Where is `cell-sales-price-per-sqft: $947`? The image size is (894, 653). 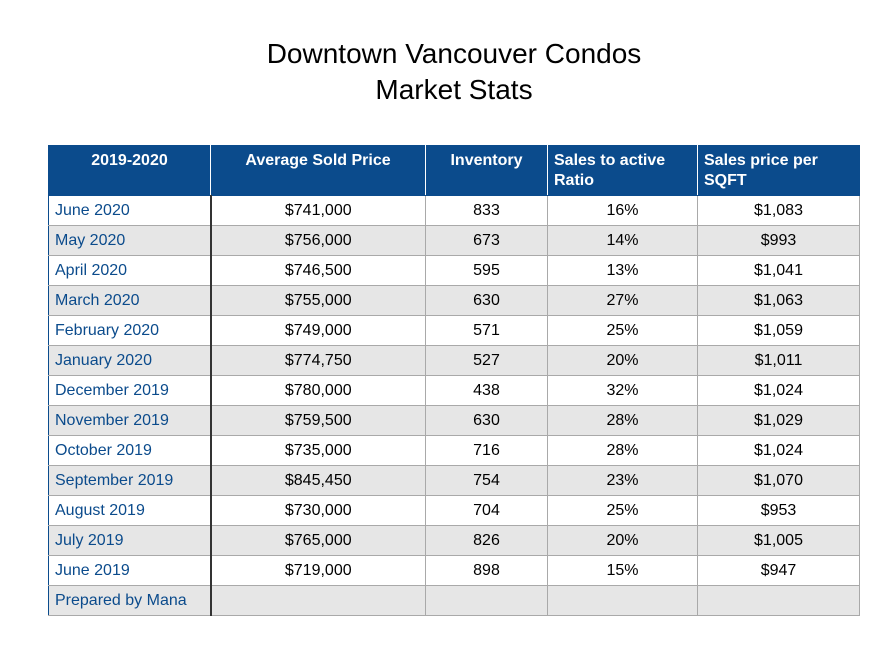 cell-sales-price-per-sqft: $947 is located at coordinates (778, 570).